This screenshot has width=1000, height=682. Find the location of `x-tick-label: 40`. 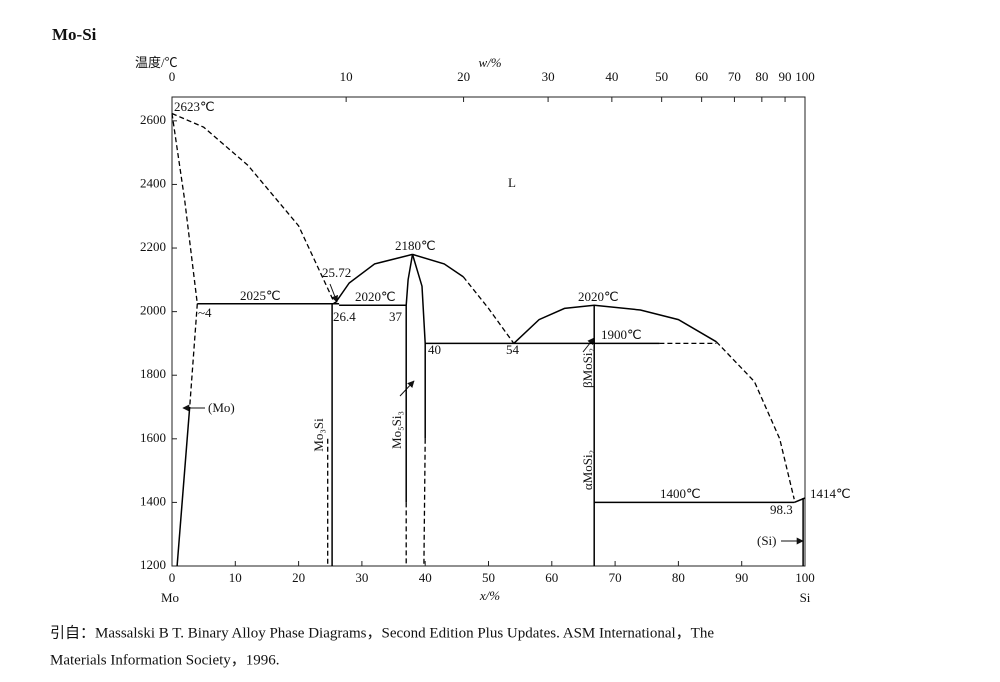

x-tick-label: 40 is located at coordinates (425, 577).